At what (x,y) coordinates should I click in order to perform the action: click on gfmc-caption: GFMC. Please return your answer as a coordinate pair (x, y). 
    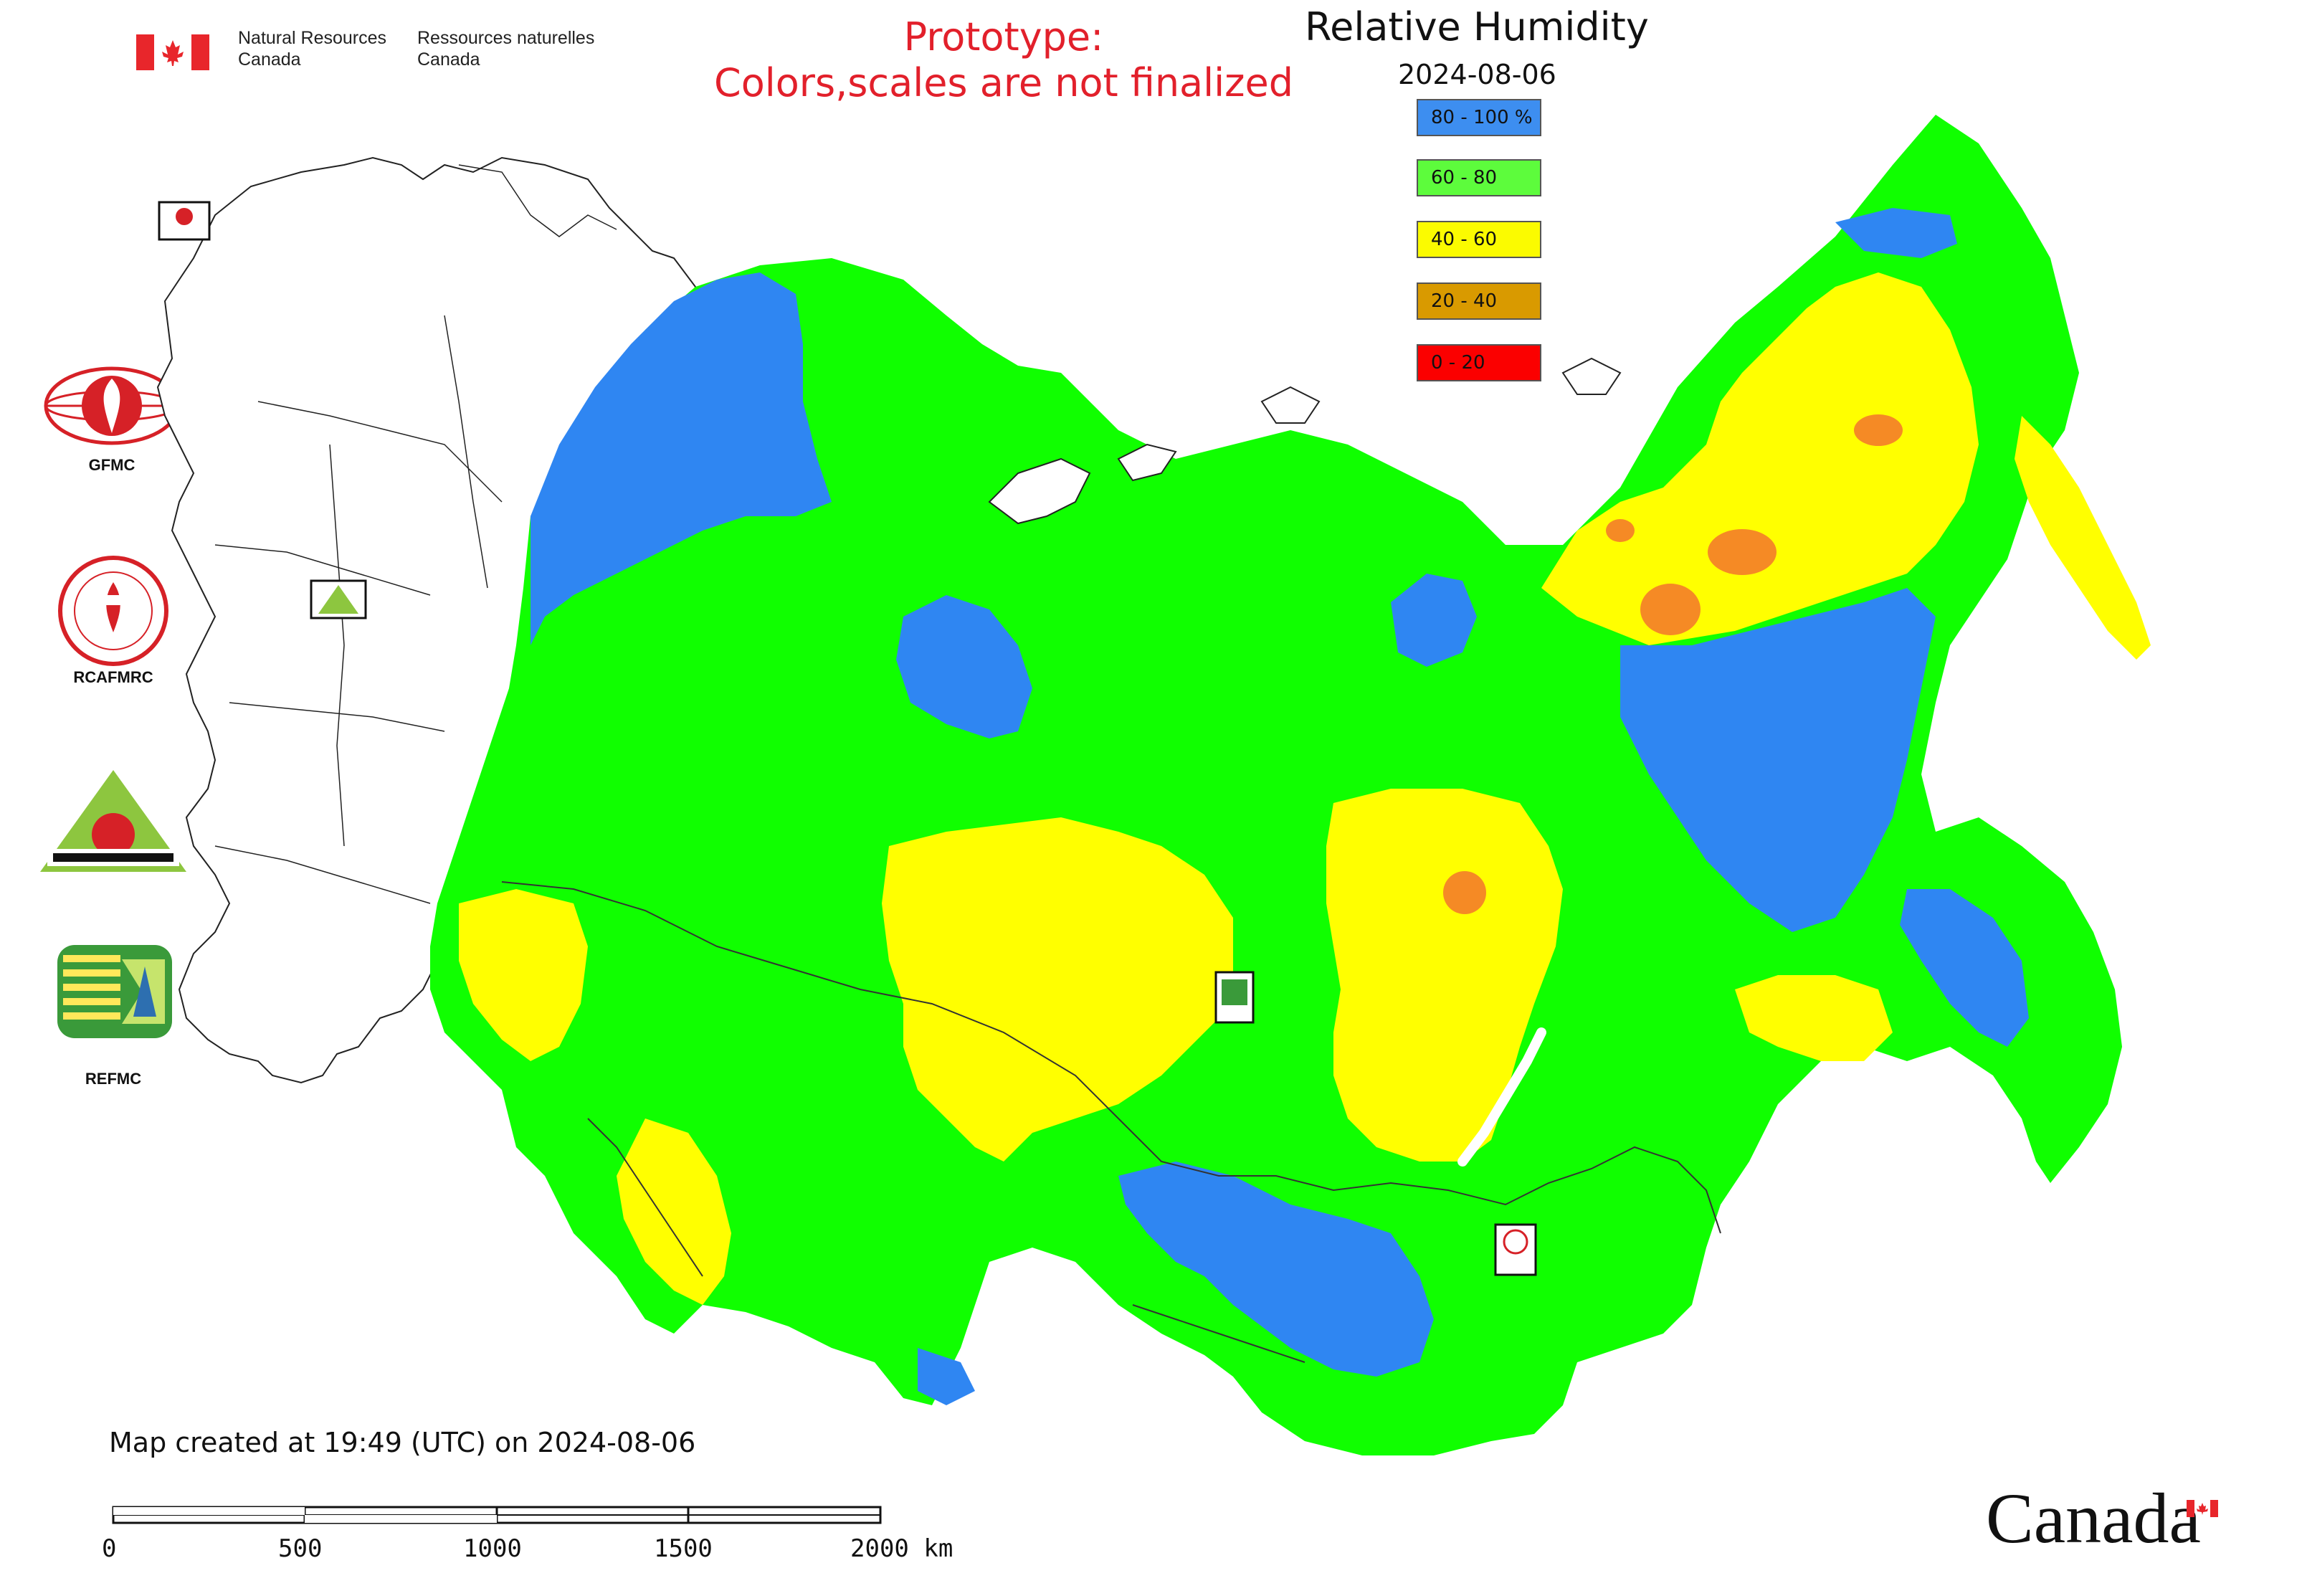
    Looking at the image, I should click on (112, 465).